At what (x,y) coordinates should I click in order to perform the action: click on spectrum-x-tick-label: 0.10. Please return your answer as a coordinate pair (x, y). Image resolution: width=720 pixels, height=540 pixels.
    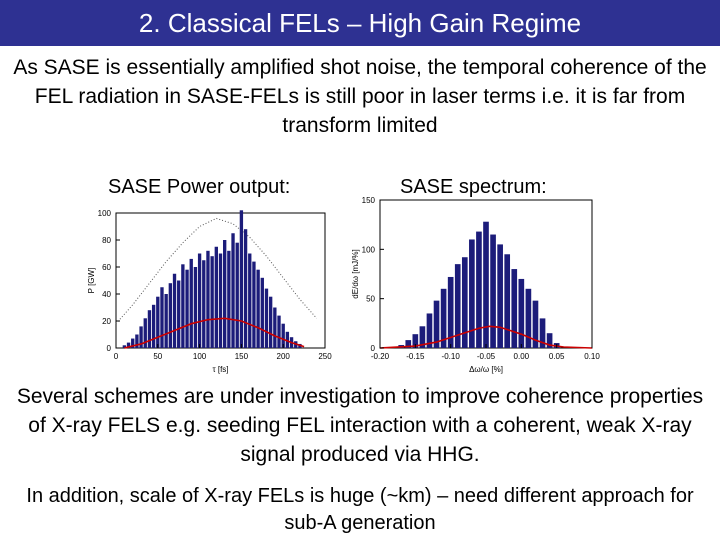
    Looking at the image, I should click on (592, 356).